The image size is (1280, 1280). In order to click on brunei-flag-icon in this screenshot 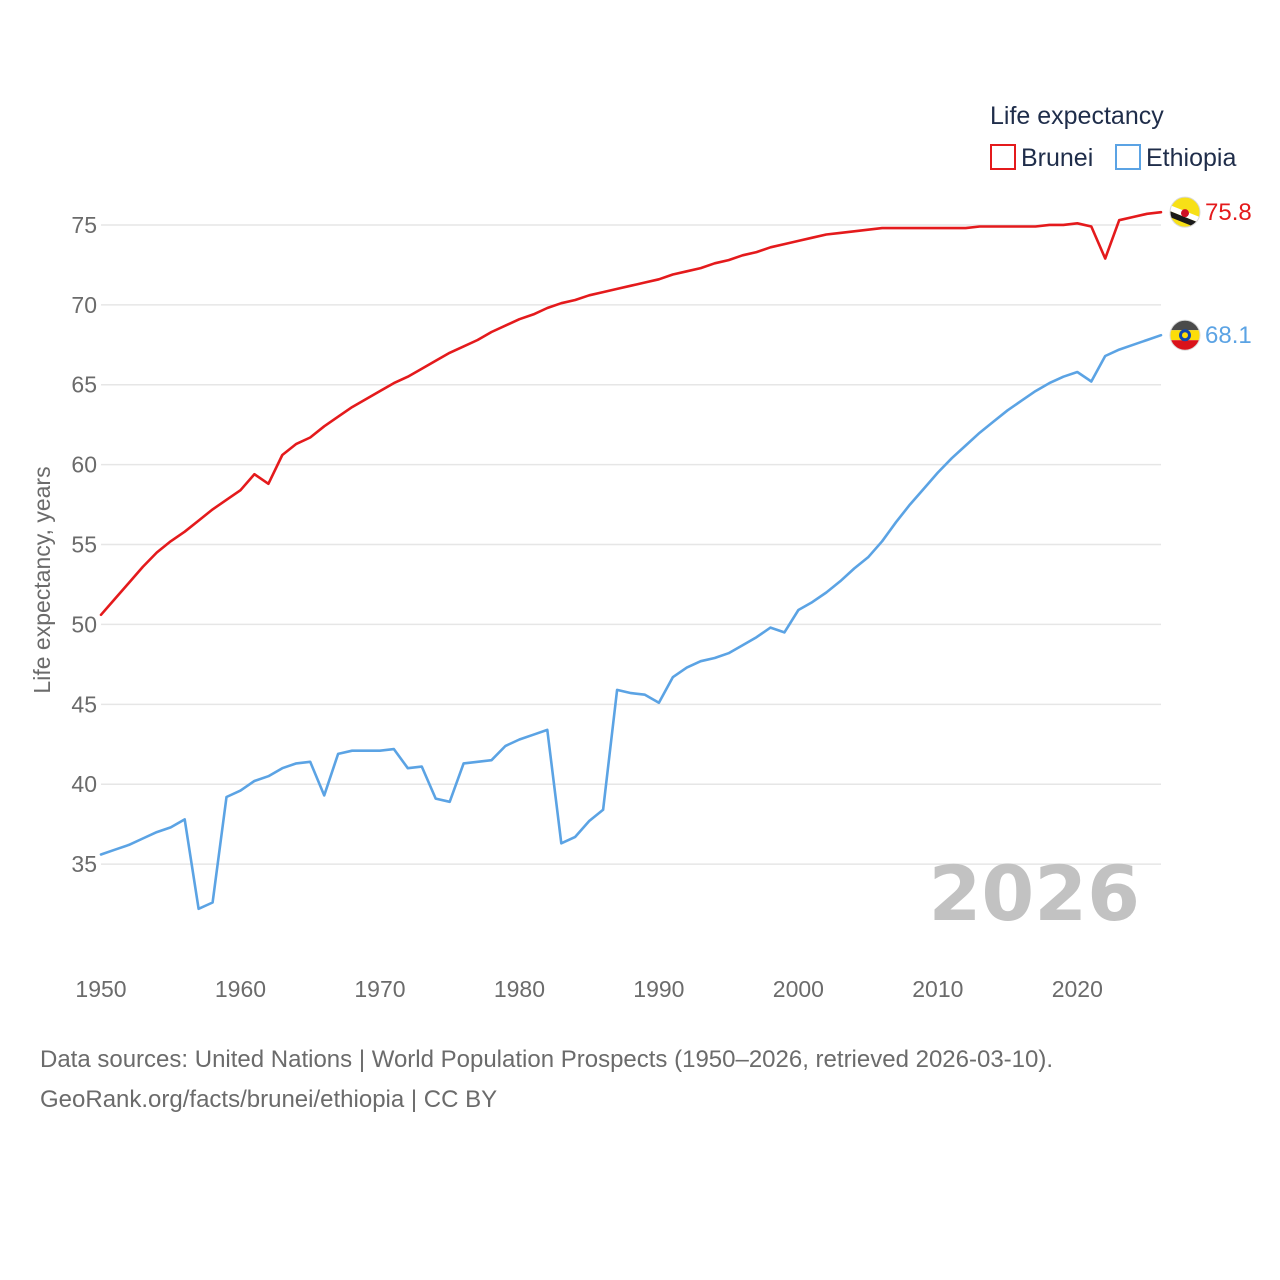, I will do `click(1185, 212)`.